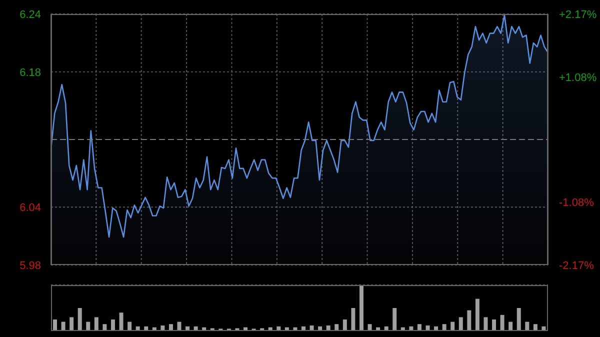 This screenshot has height=337, width=600. Describe the element at coordinates (30, 208) in the screenshot. I see `y-tick-label: 6.04` at that location.